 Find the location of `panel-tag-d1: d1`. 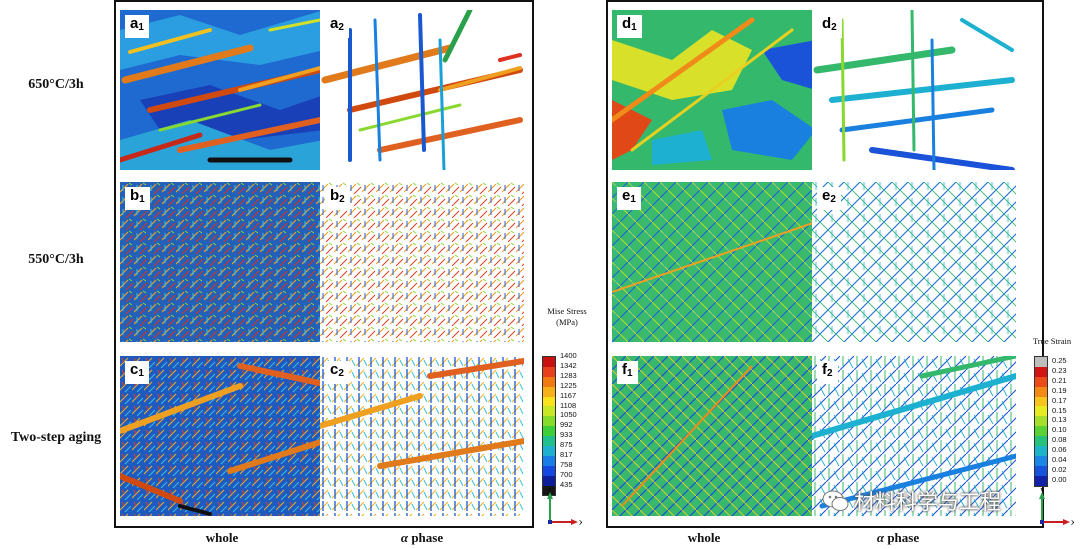

panel-tag-d1: d1 is located at coordinates (629, 26).